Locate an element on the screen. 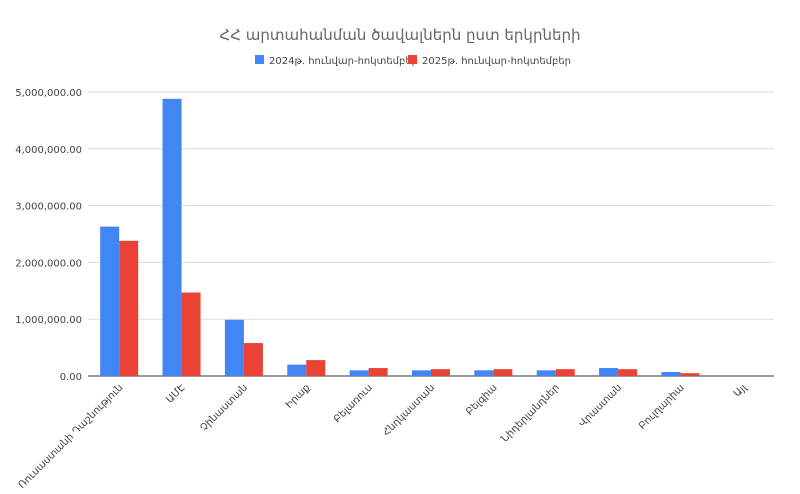 Image resolution: width=800 pixels, height=494 pixels. y-tick-label: 2,000,000.00 is located at coordinates (48, 263).